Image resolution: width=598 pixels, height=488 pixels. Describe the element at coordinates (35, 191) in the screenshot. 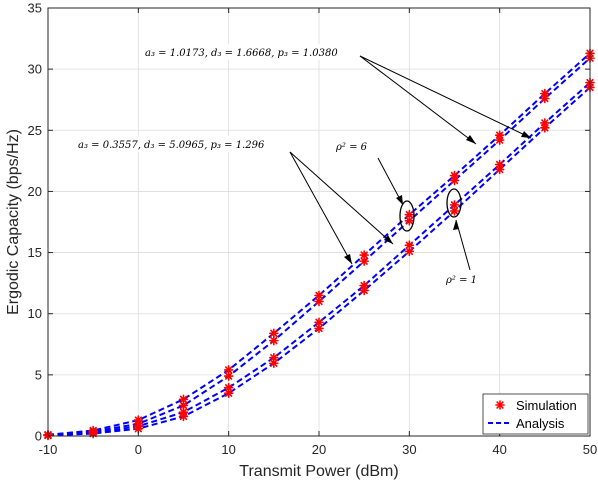

I see `y-tick-label: 20` at that location.